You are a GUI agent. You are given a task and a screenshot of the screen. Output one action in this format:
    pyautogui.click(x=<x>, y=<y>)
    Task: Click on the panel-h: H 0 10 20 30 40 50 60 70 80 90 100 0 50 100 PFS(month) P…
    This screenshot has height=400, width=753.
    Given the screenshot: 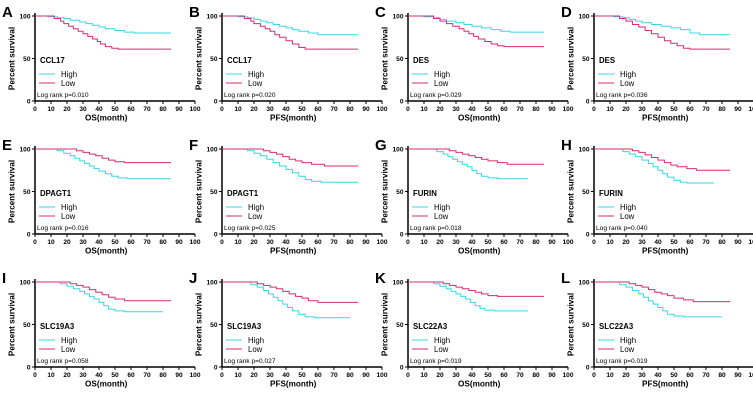 What is the action you would take?
    pyautogui.click(x=657, y=196)
    